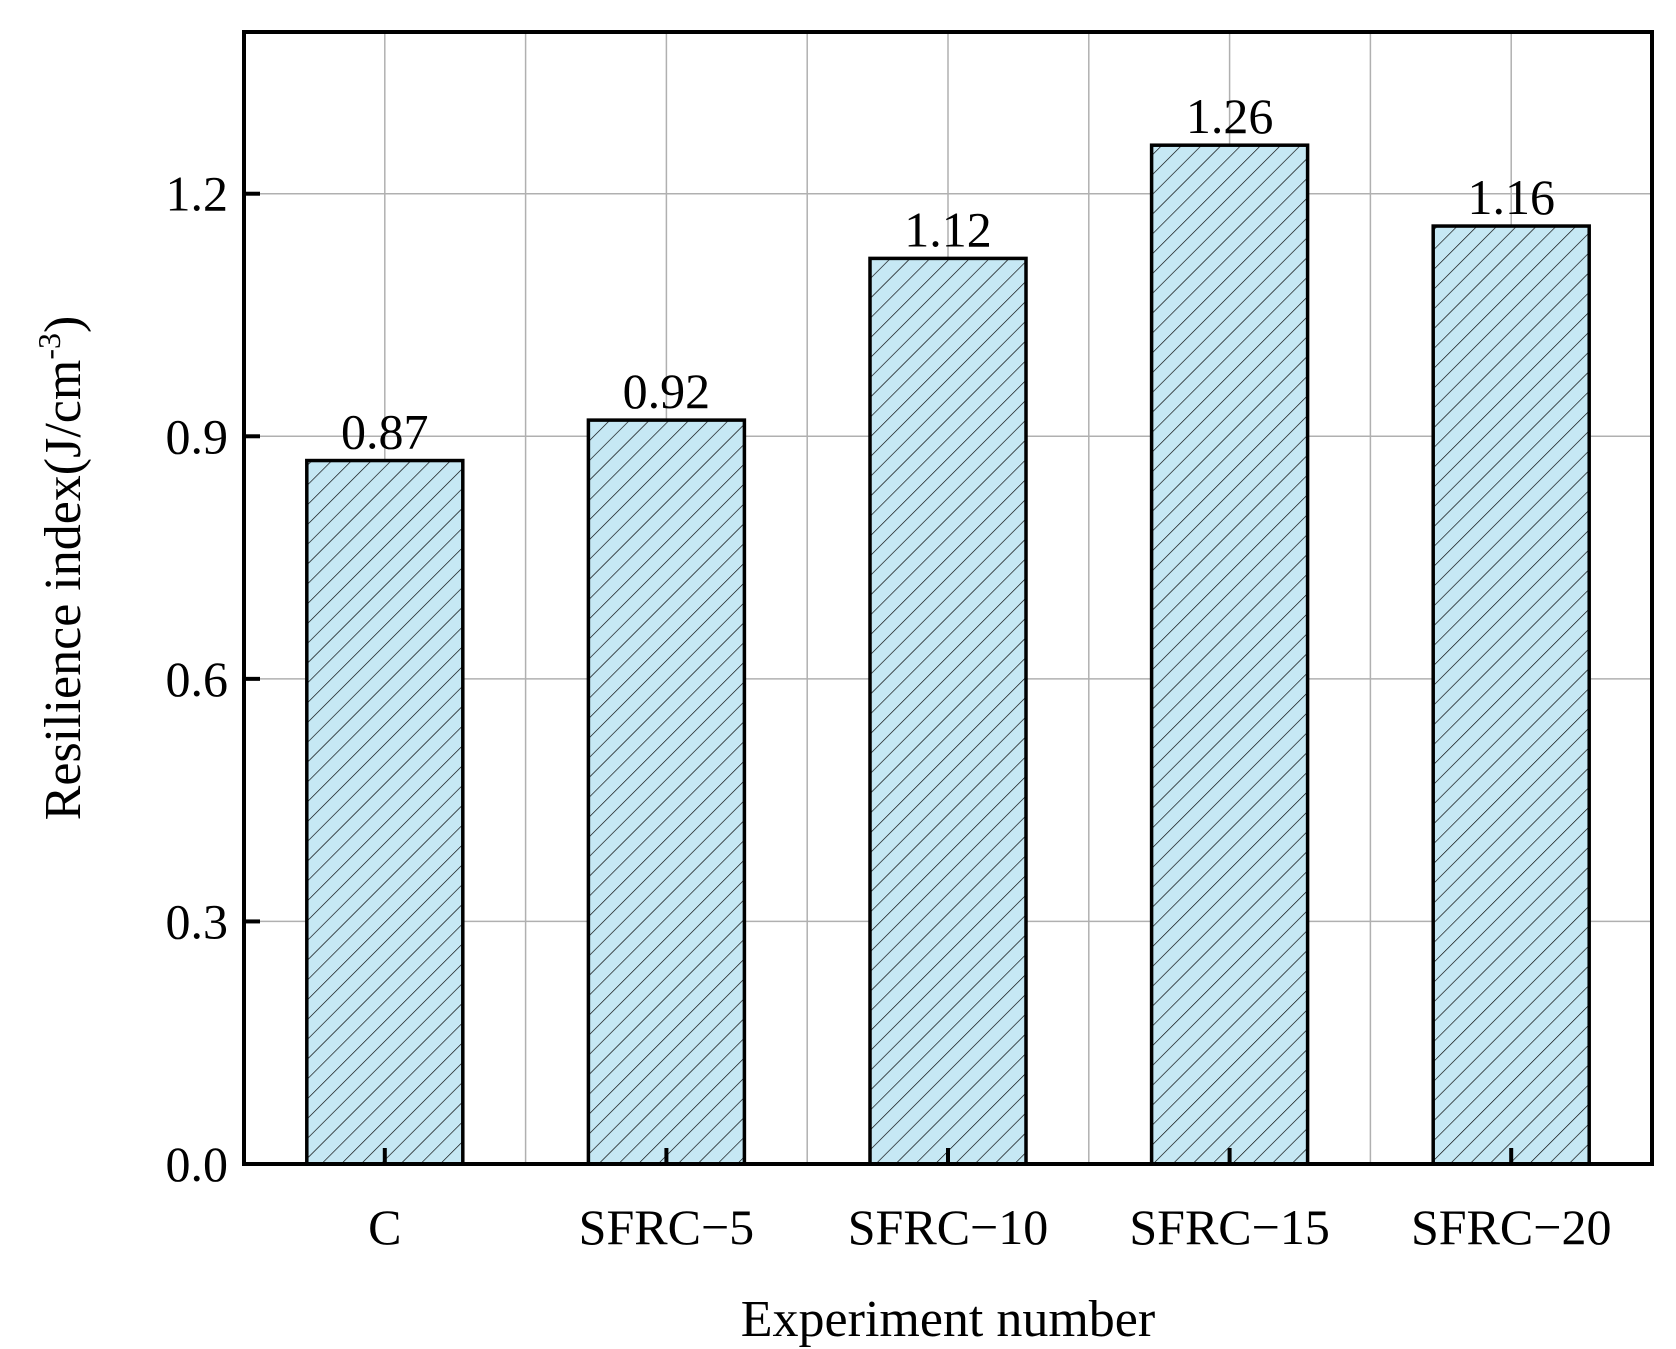 This screenshot has width=1676, height=1349. What do you see at coordinates (948, 229) in the screenshot?
I see `bar-value-label: 1.12` at bounding box center [948, 229].